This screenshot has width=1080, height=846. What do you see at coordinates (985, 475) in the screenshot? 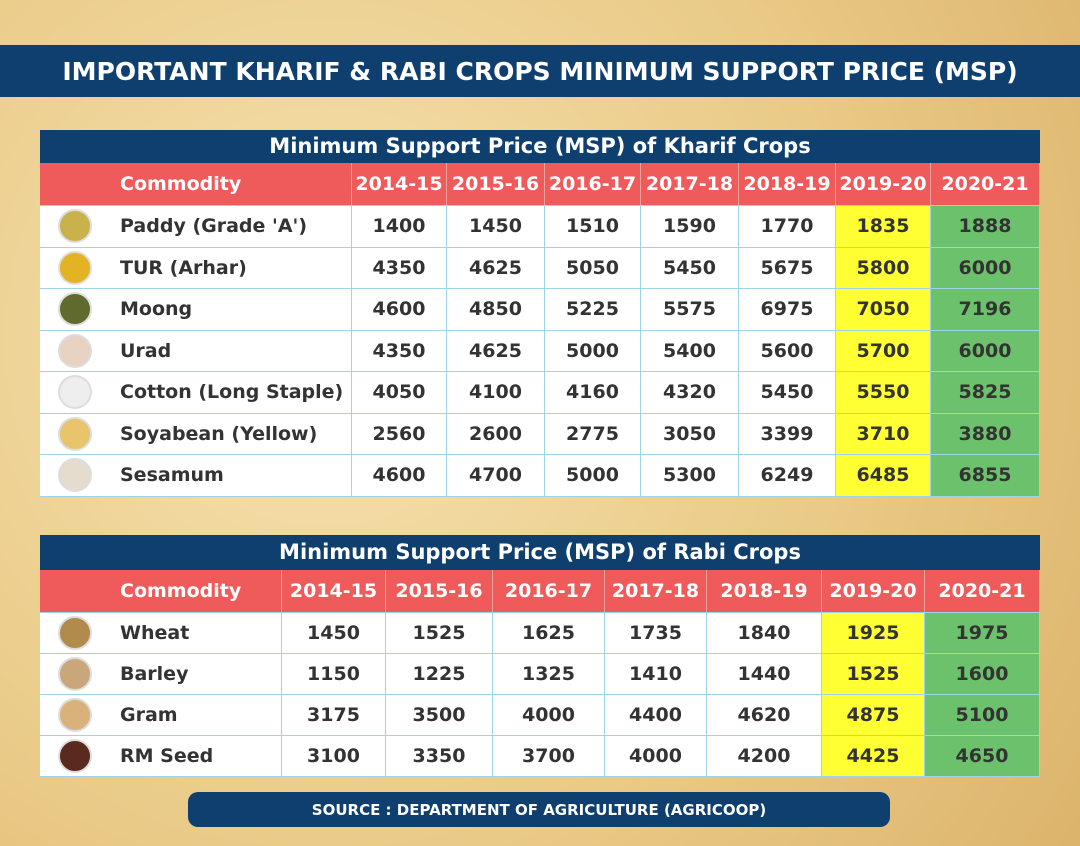
I see `price-cell: 6855` at bounding box center [985, 475].